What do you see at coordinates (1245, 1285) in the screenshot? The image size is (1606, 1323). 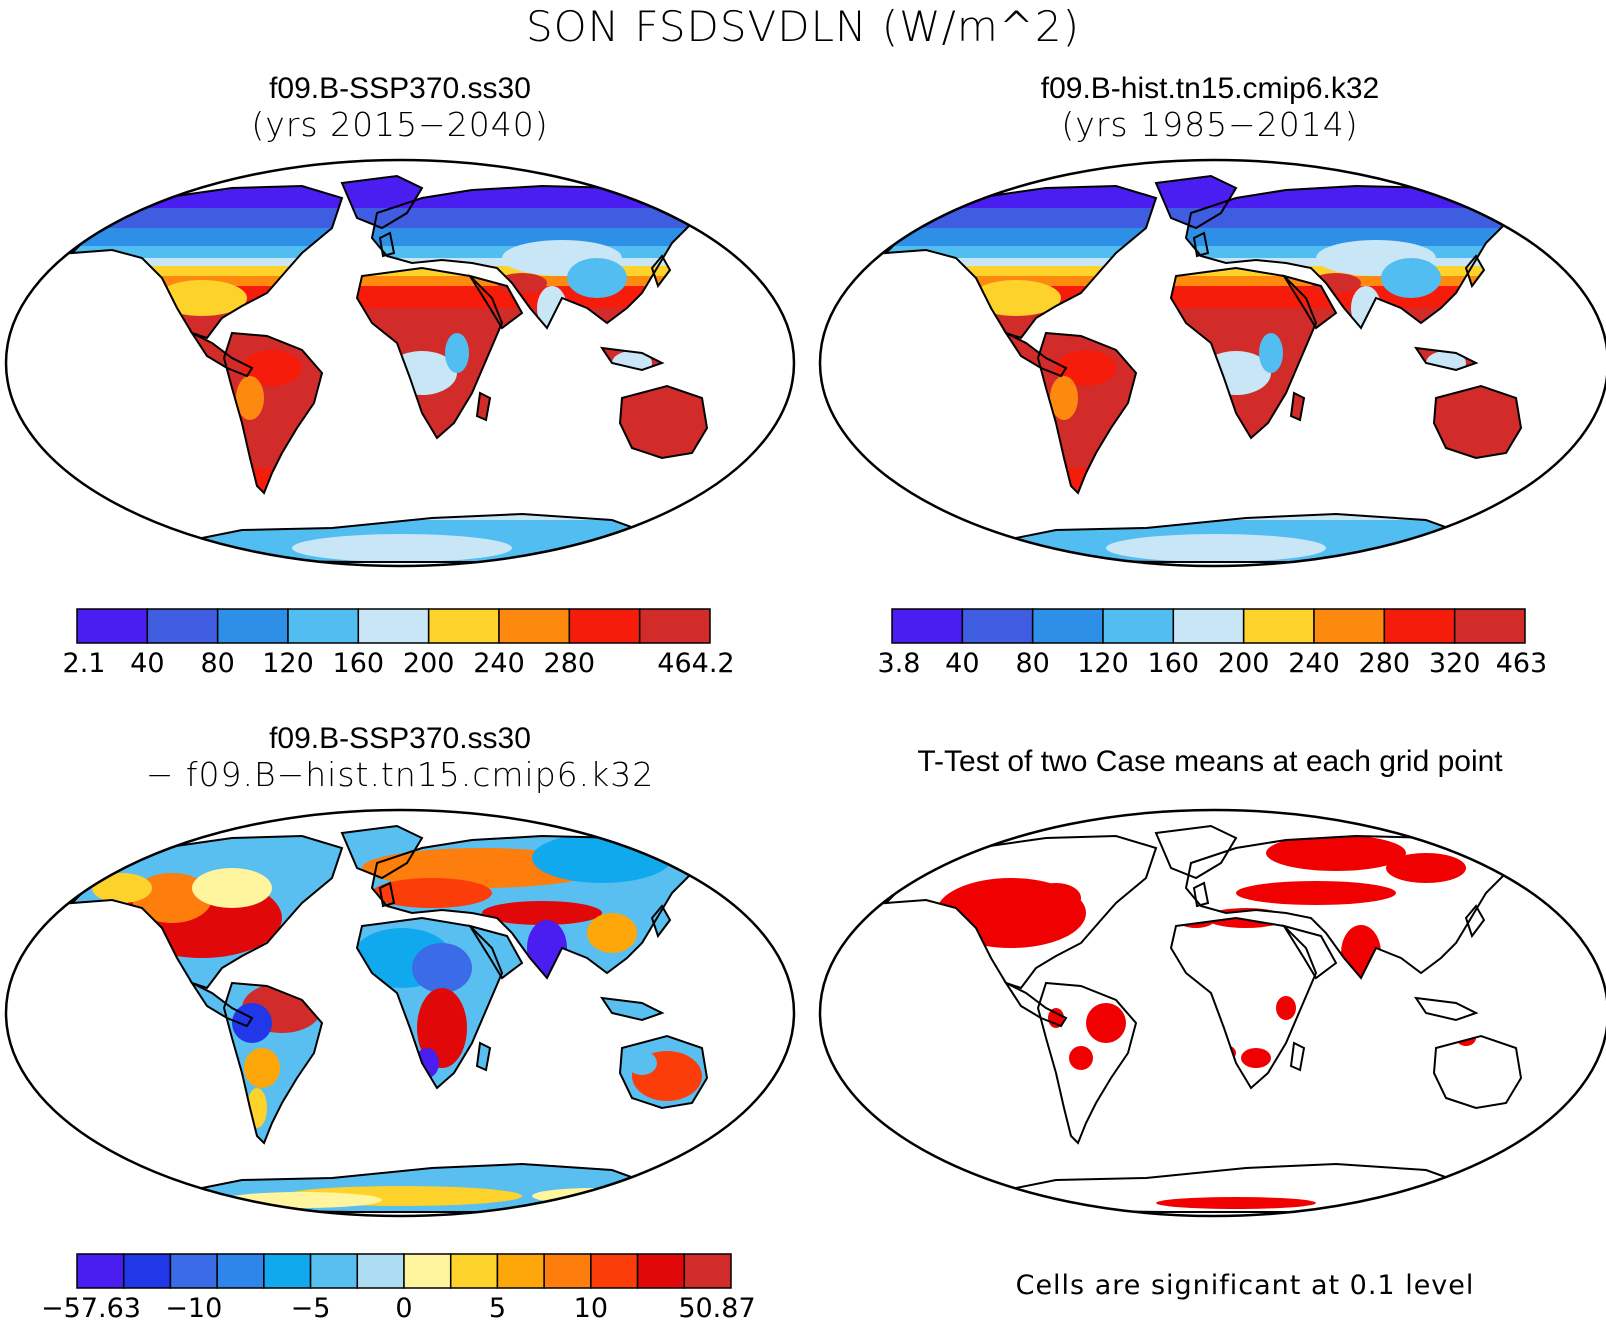 I see `significance-note: Cells are significant at 0.1 level` at bounding box center [1245, 1285].